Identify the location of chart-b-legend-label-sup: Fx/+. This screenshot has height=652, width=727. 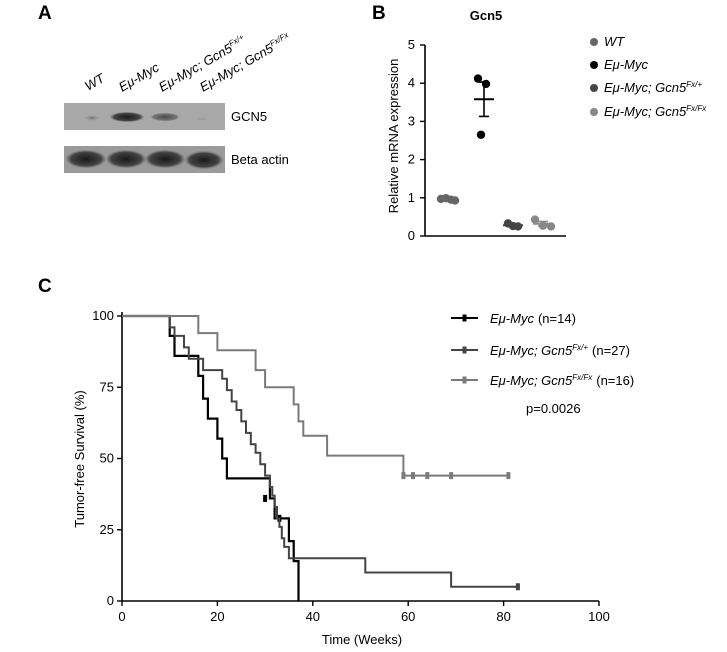
(694, 84).